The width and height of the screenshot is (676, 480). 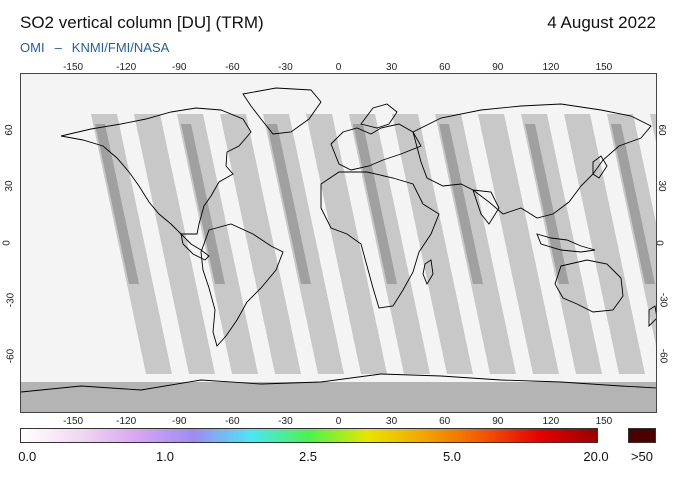 What do you see at coordinates (652, 316) in the screenshot?
I see `coastline-new-zealand` at bounding box center [652, 316].